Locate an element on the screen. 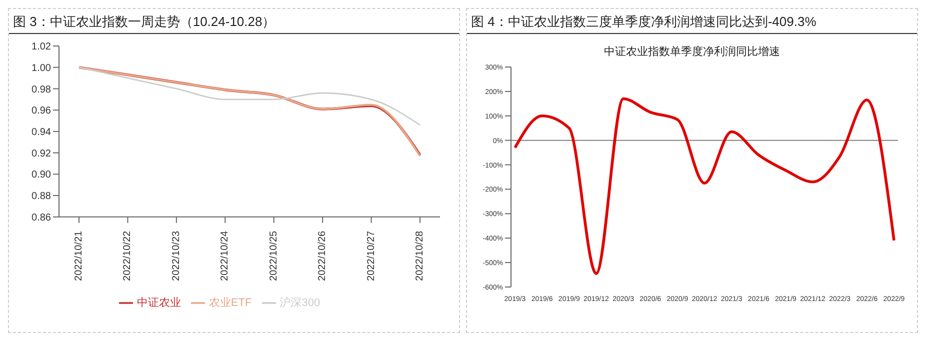 Image resolution: width=927 pixels, height=345 pixels. chart-subtitle: 中证农业指数单季度净利润同比增速 is located at coordinates (692, 51).